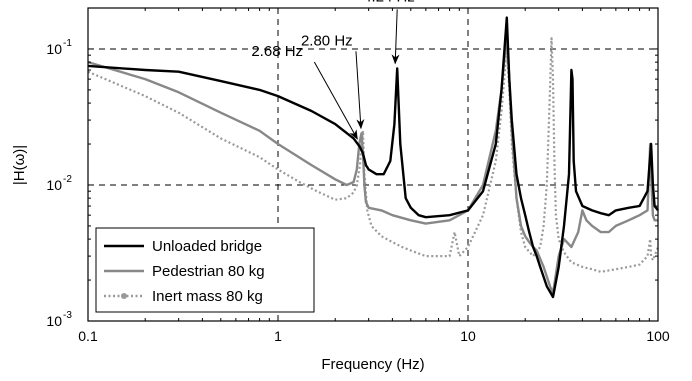 The height and width of the screenshot is (381, 692). I want to click on annotation-label: 2.68 Hz, so click(277, 51).